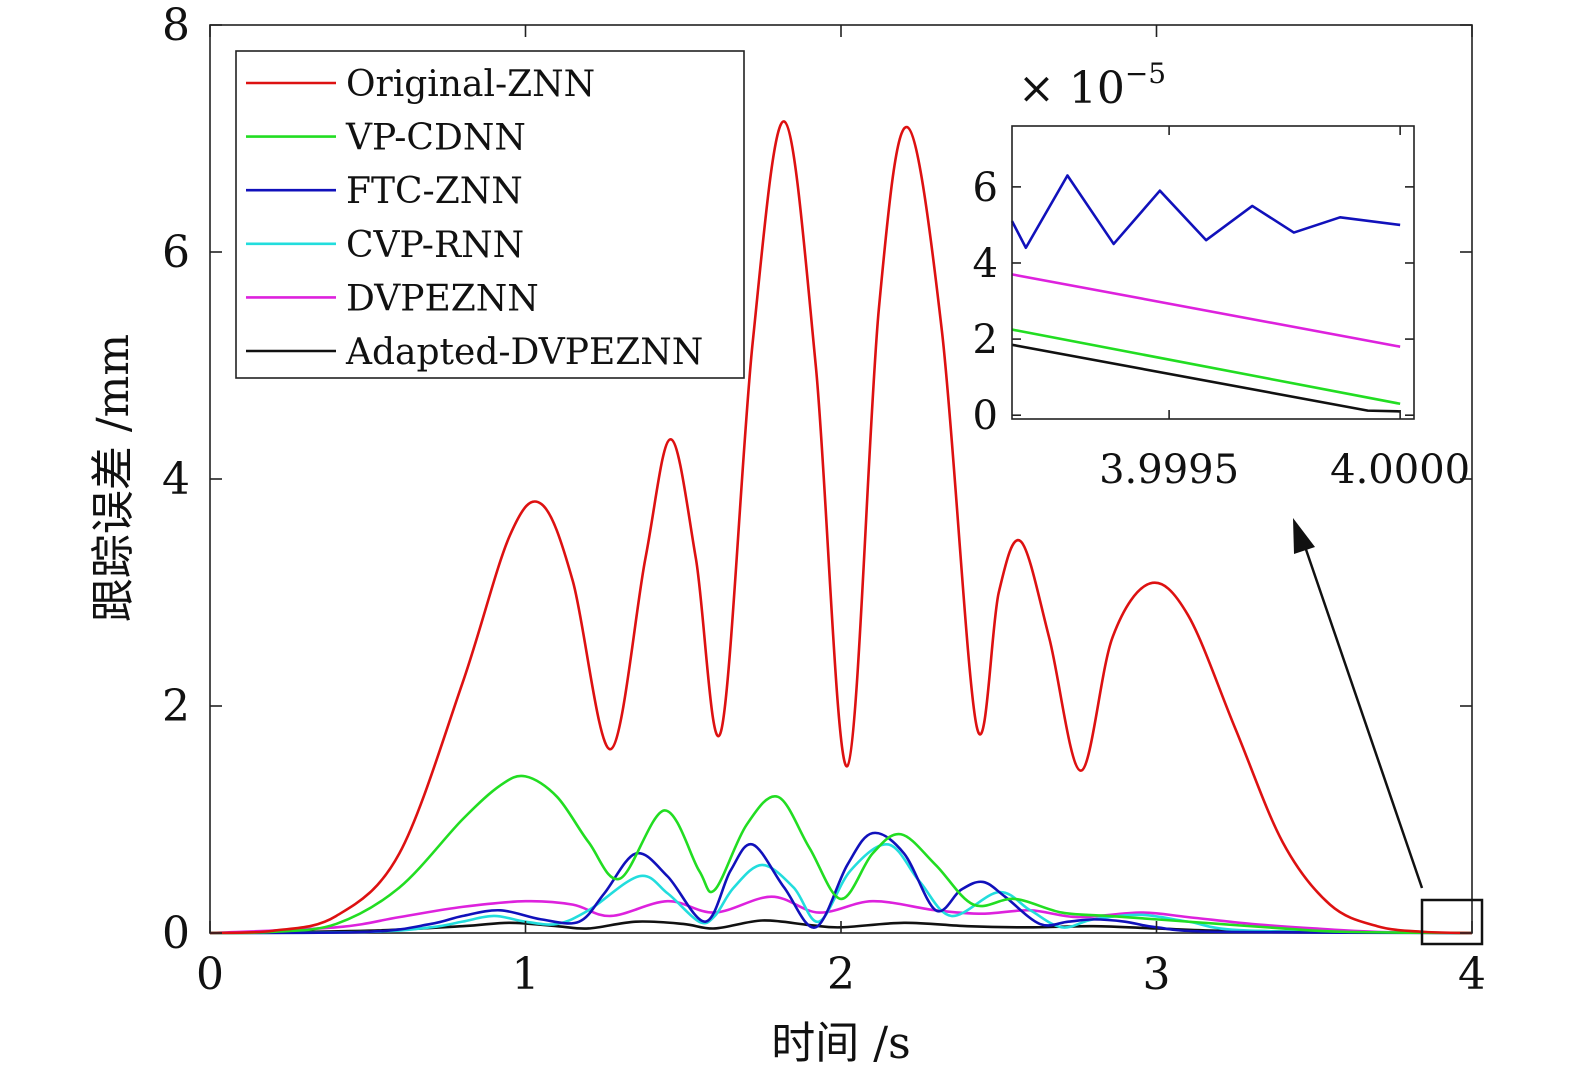  I want to click on y-tick-label: 8, so click(176, 25).